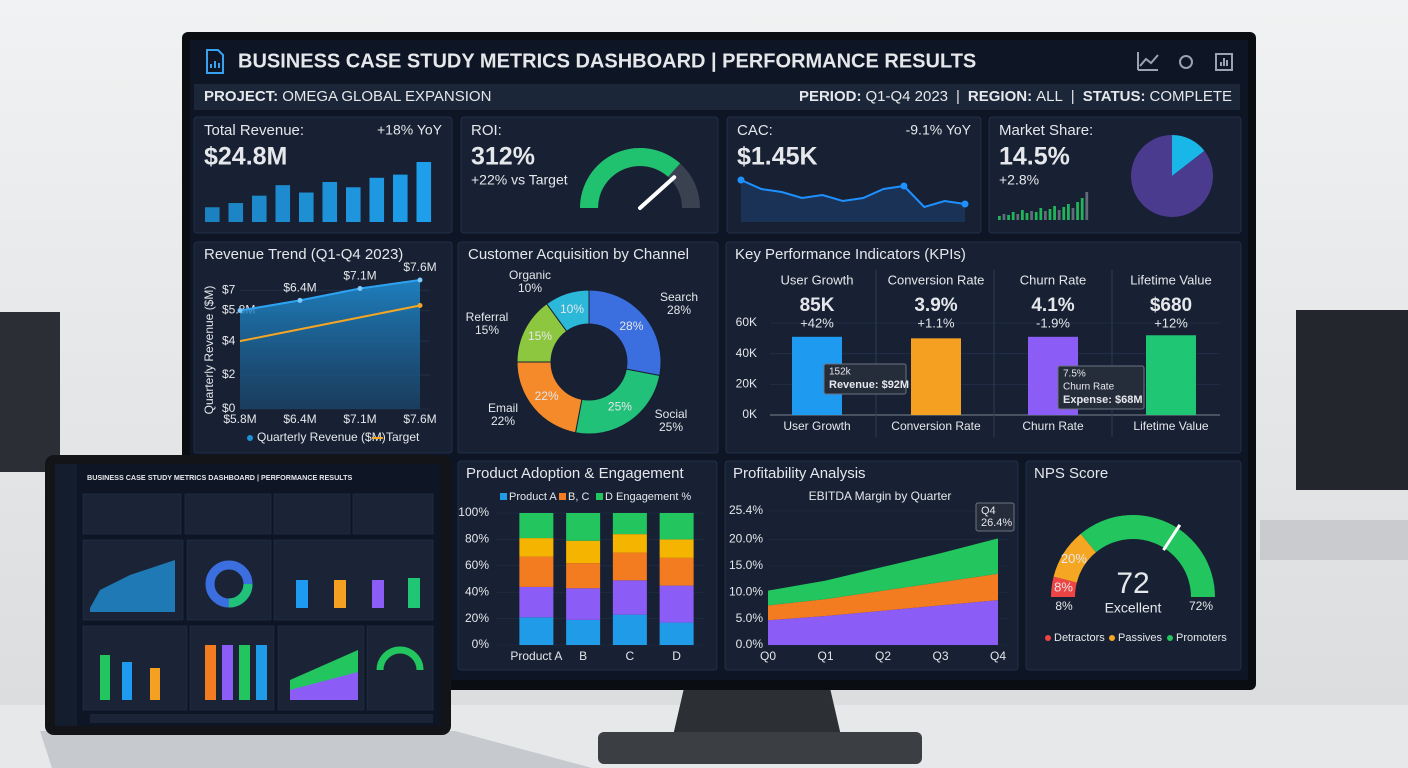  What do you see at coordinates (589, 175) in the screenshot?
I see `panel` at bounding box center [589, 175].